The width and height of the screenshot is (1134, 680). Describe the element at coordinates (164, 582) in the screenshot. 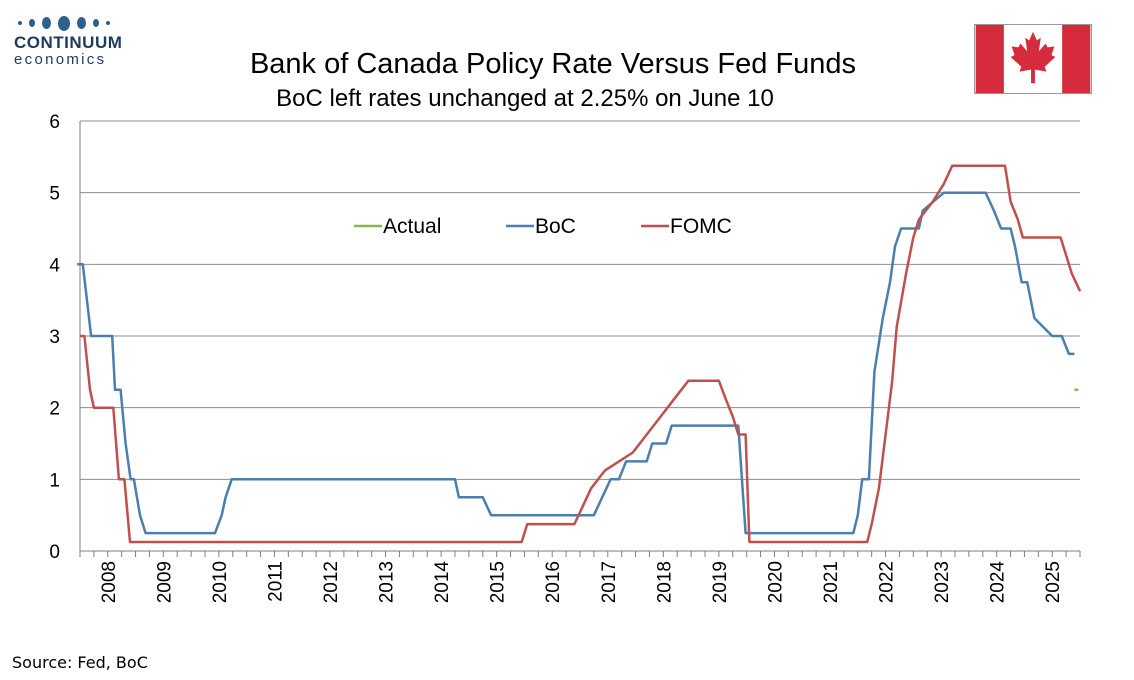

I see `x-tick-label: 2009` at that location.